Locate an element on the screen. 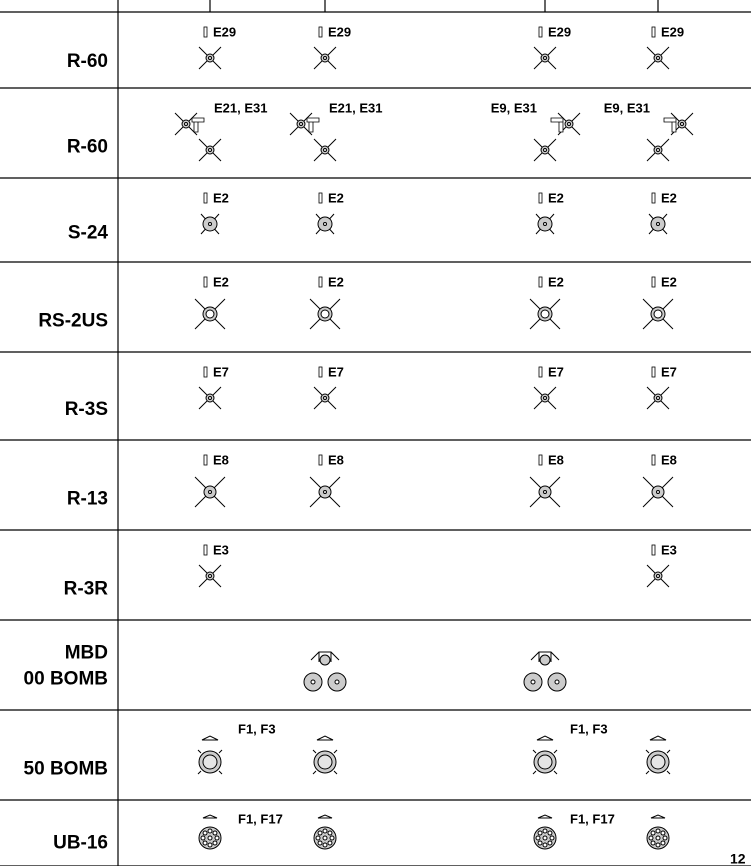  row-label: 50 BOMB is located at coordinates (66, 768).